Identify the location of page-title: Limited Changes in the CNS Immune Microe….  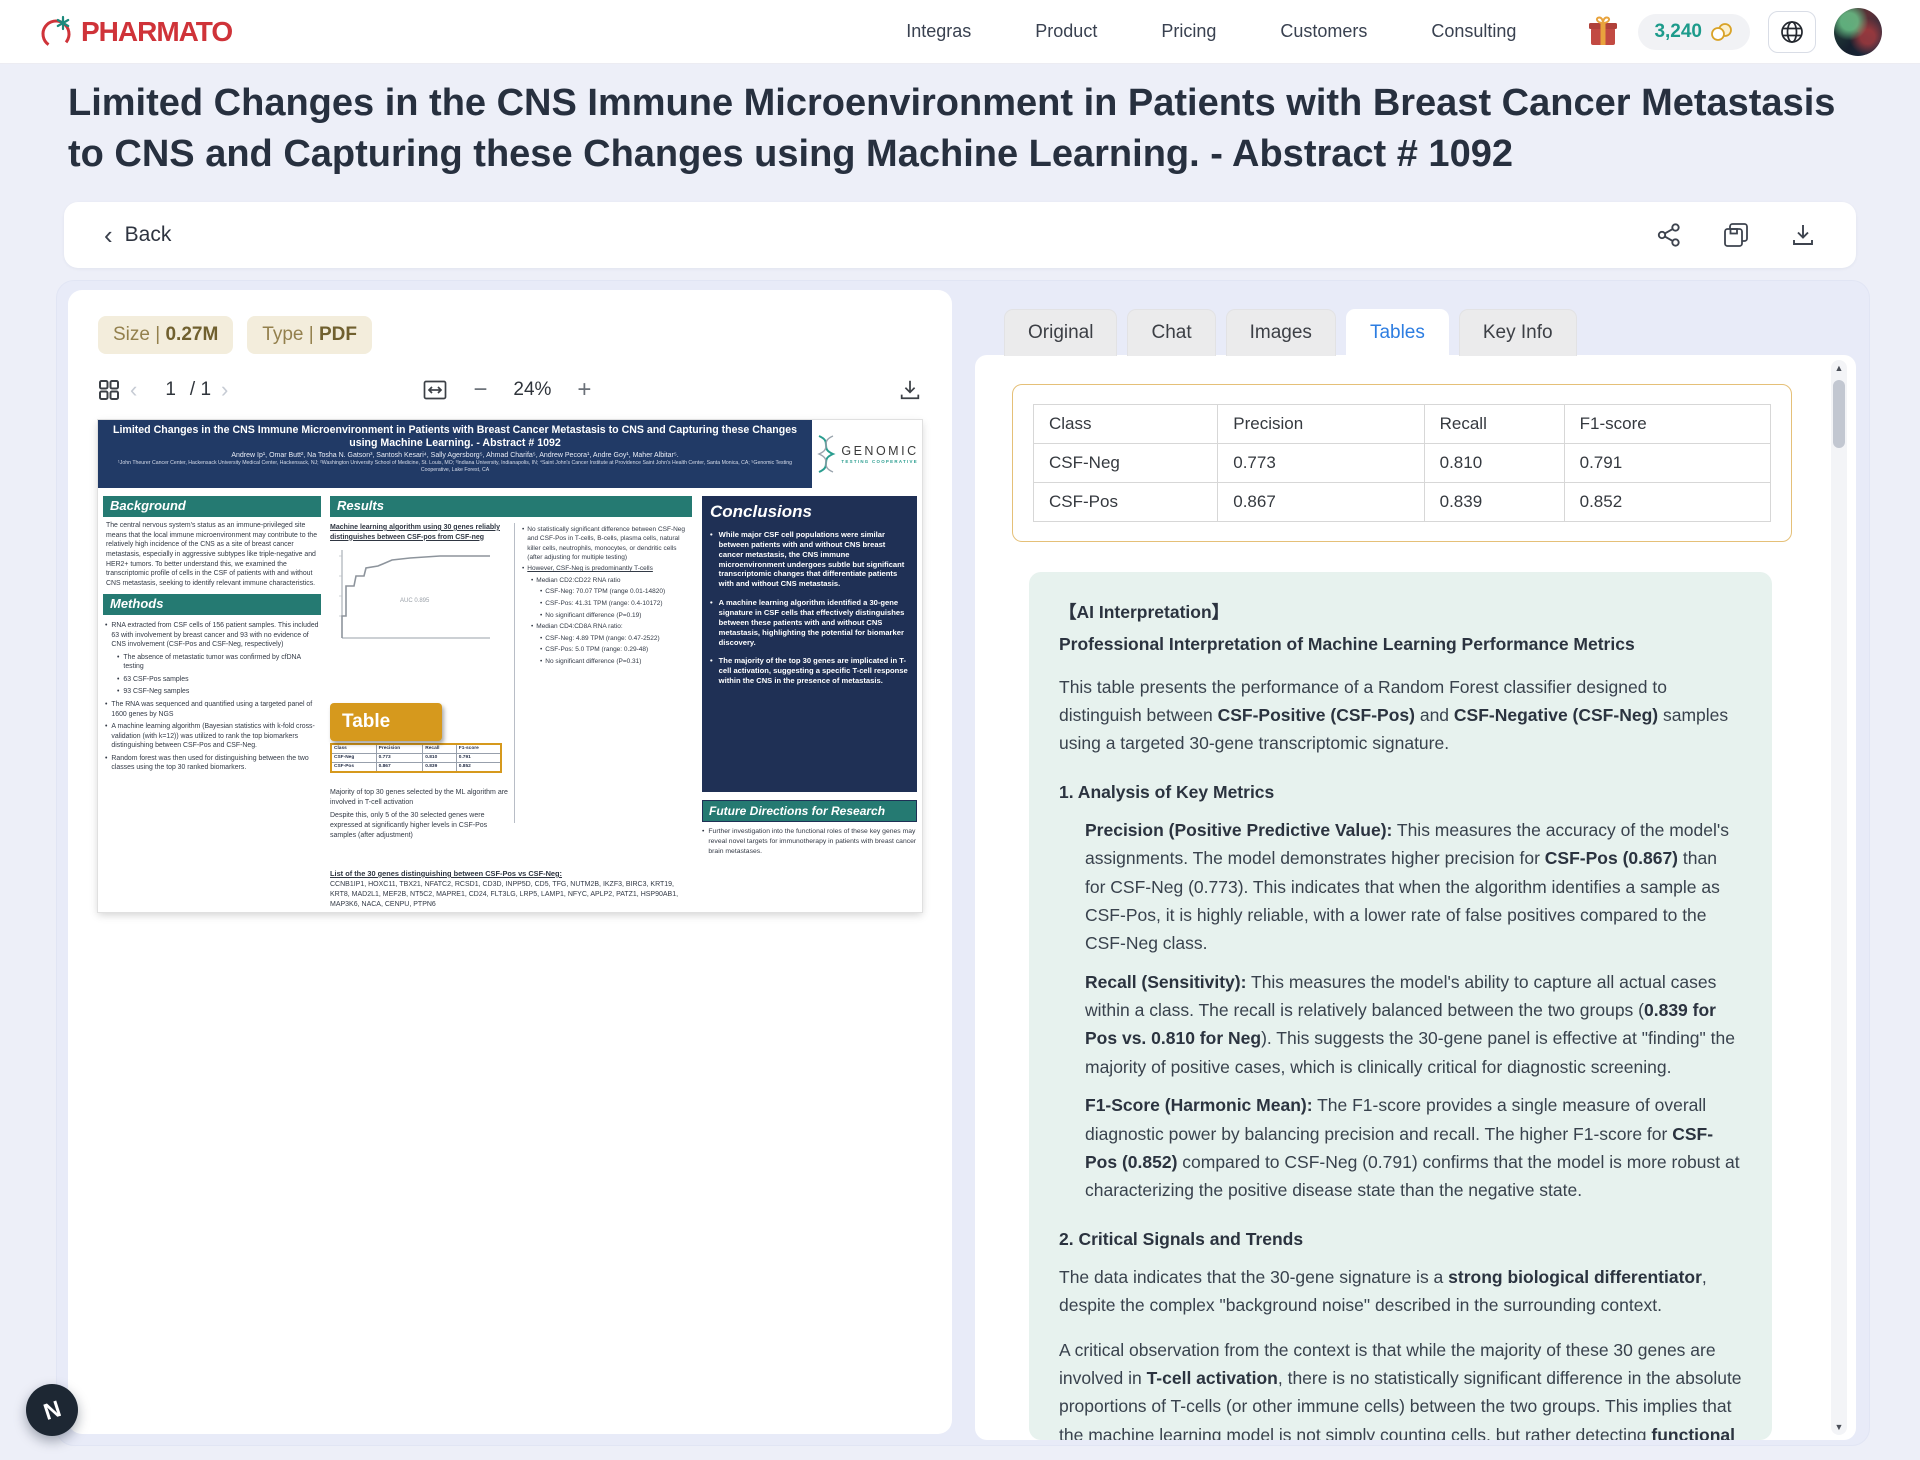
(952, 128).